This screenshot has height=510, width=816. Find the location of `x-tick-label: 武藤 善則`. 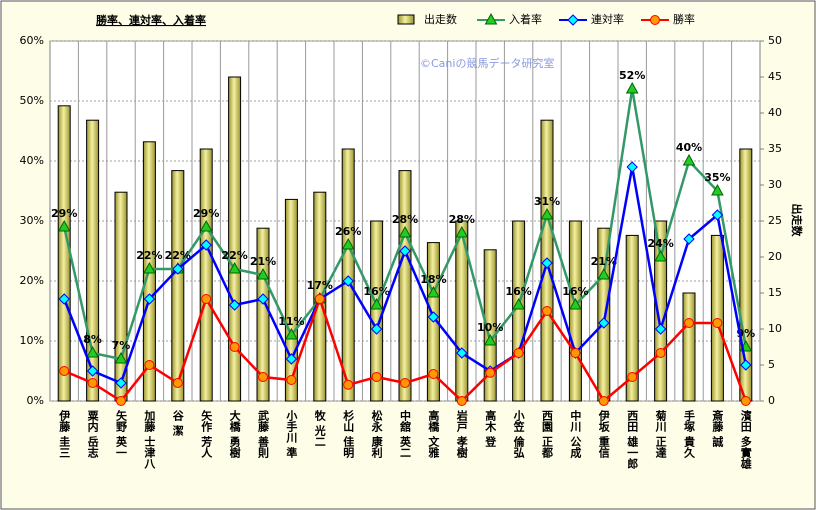

x-tick-label: 武藤 善則 is located at coordinates (264, 434).